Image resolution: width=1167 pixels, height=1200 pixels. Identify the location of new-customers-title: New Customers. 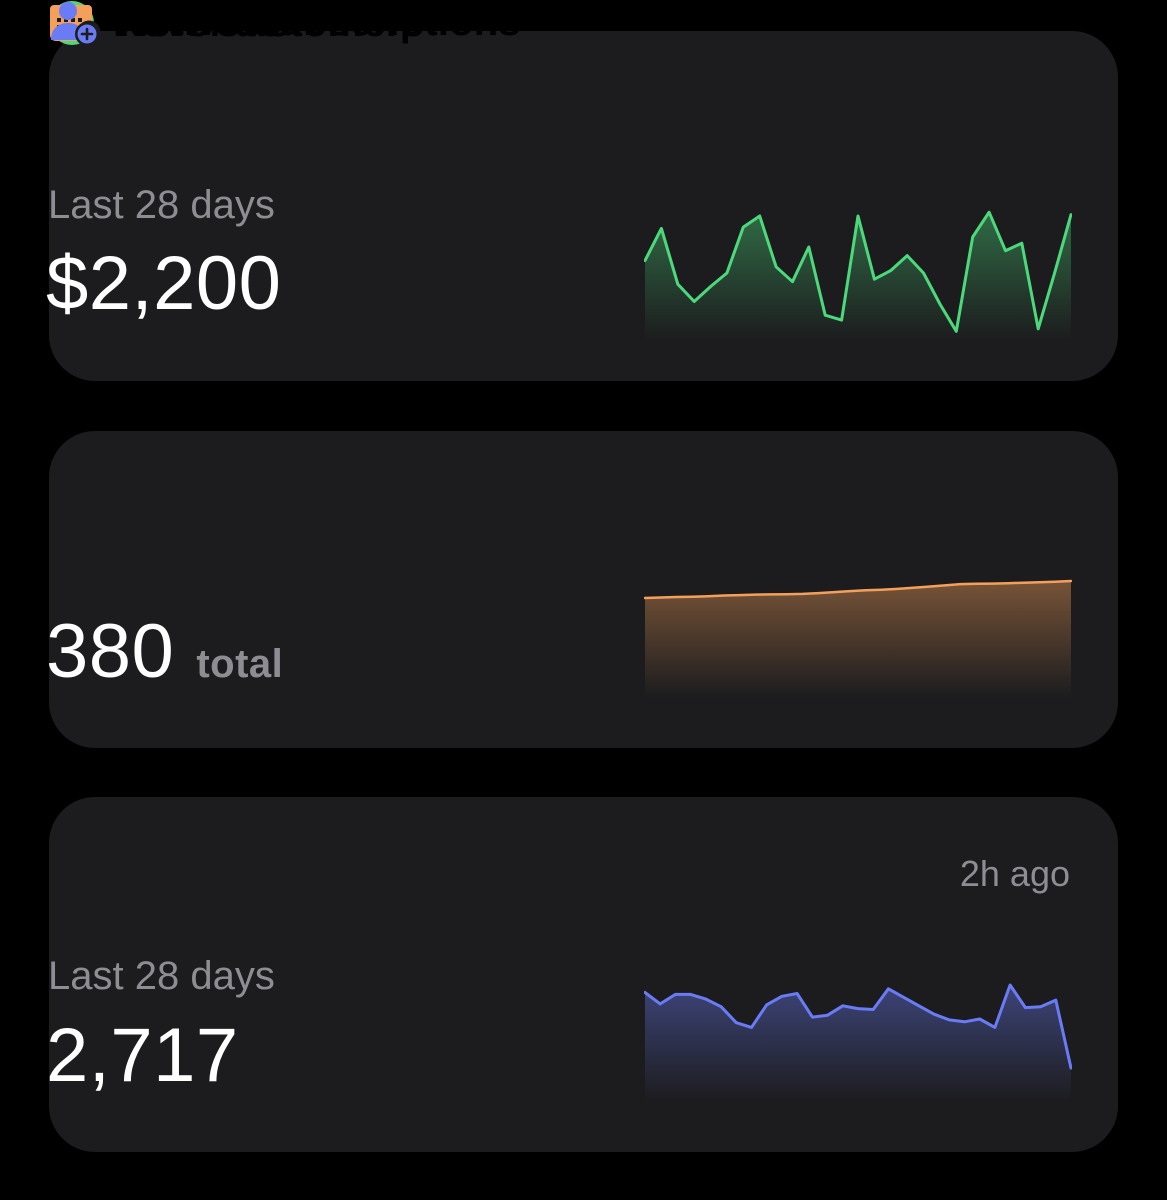
(271, 22).